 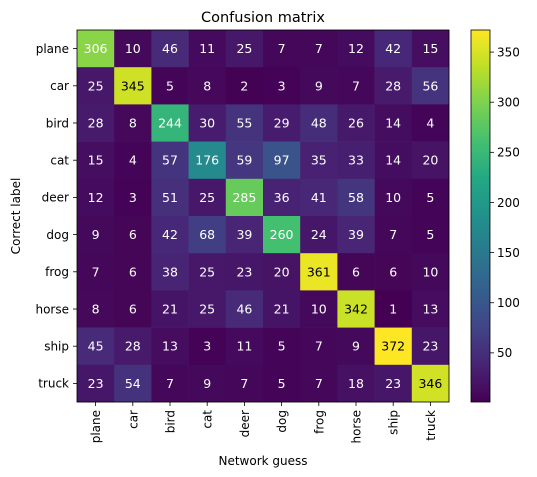 I want to click on cell-value-label: 23, so click(x=393, y=383).